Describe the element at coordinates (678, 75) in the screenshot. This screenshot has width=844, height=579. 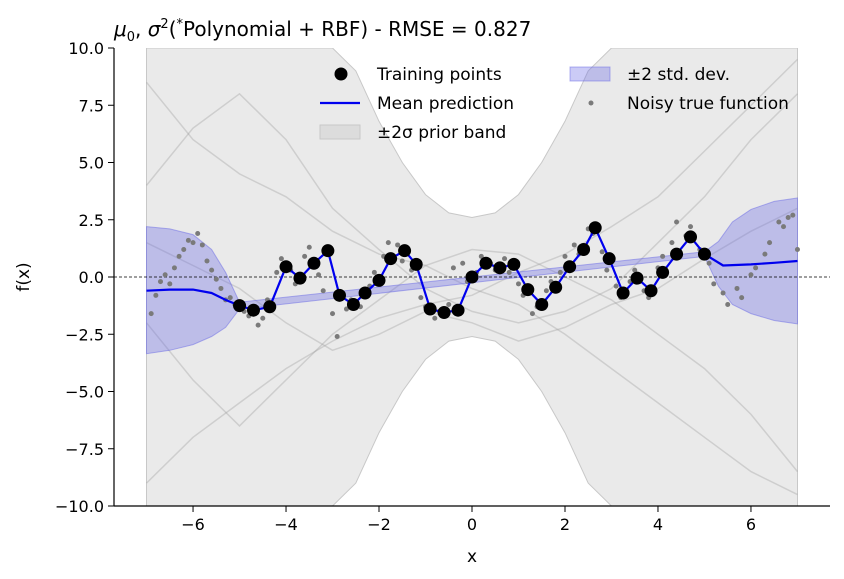
I see `legend-label-1: ±2 std. dev.` at that location.